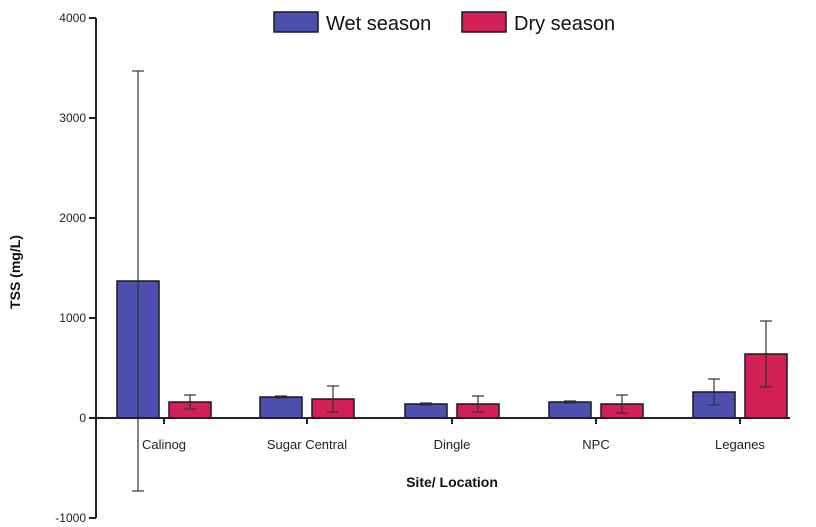 The width and height of the screenshot is (816, 527). Describe the element at coordinates (72, 218) in the screenshot. I see `y-tick-label: 2000` at that location.